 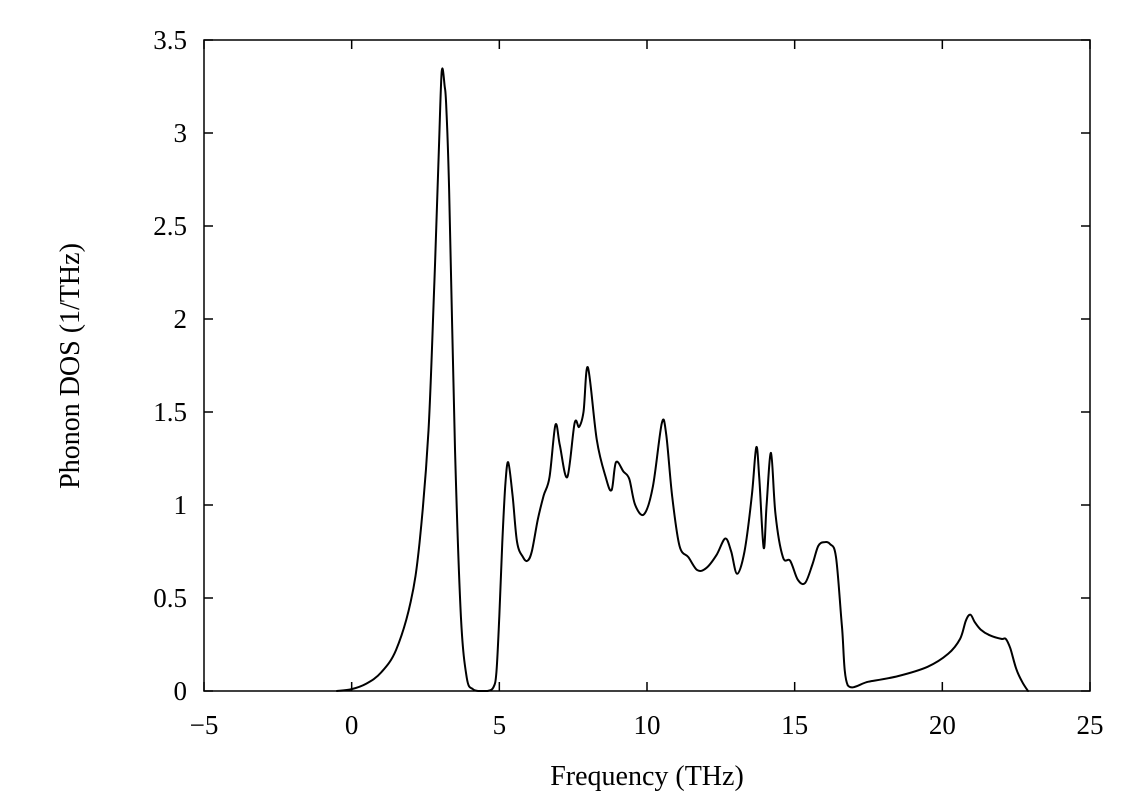 What do you see at coordinates (170, 412) in the screenshot?
I see `y-tick-label: 1.5` at bounding box center [170, 412].